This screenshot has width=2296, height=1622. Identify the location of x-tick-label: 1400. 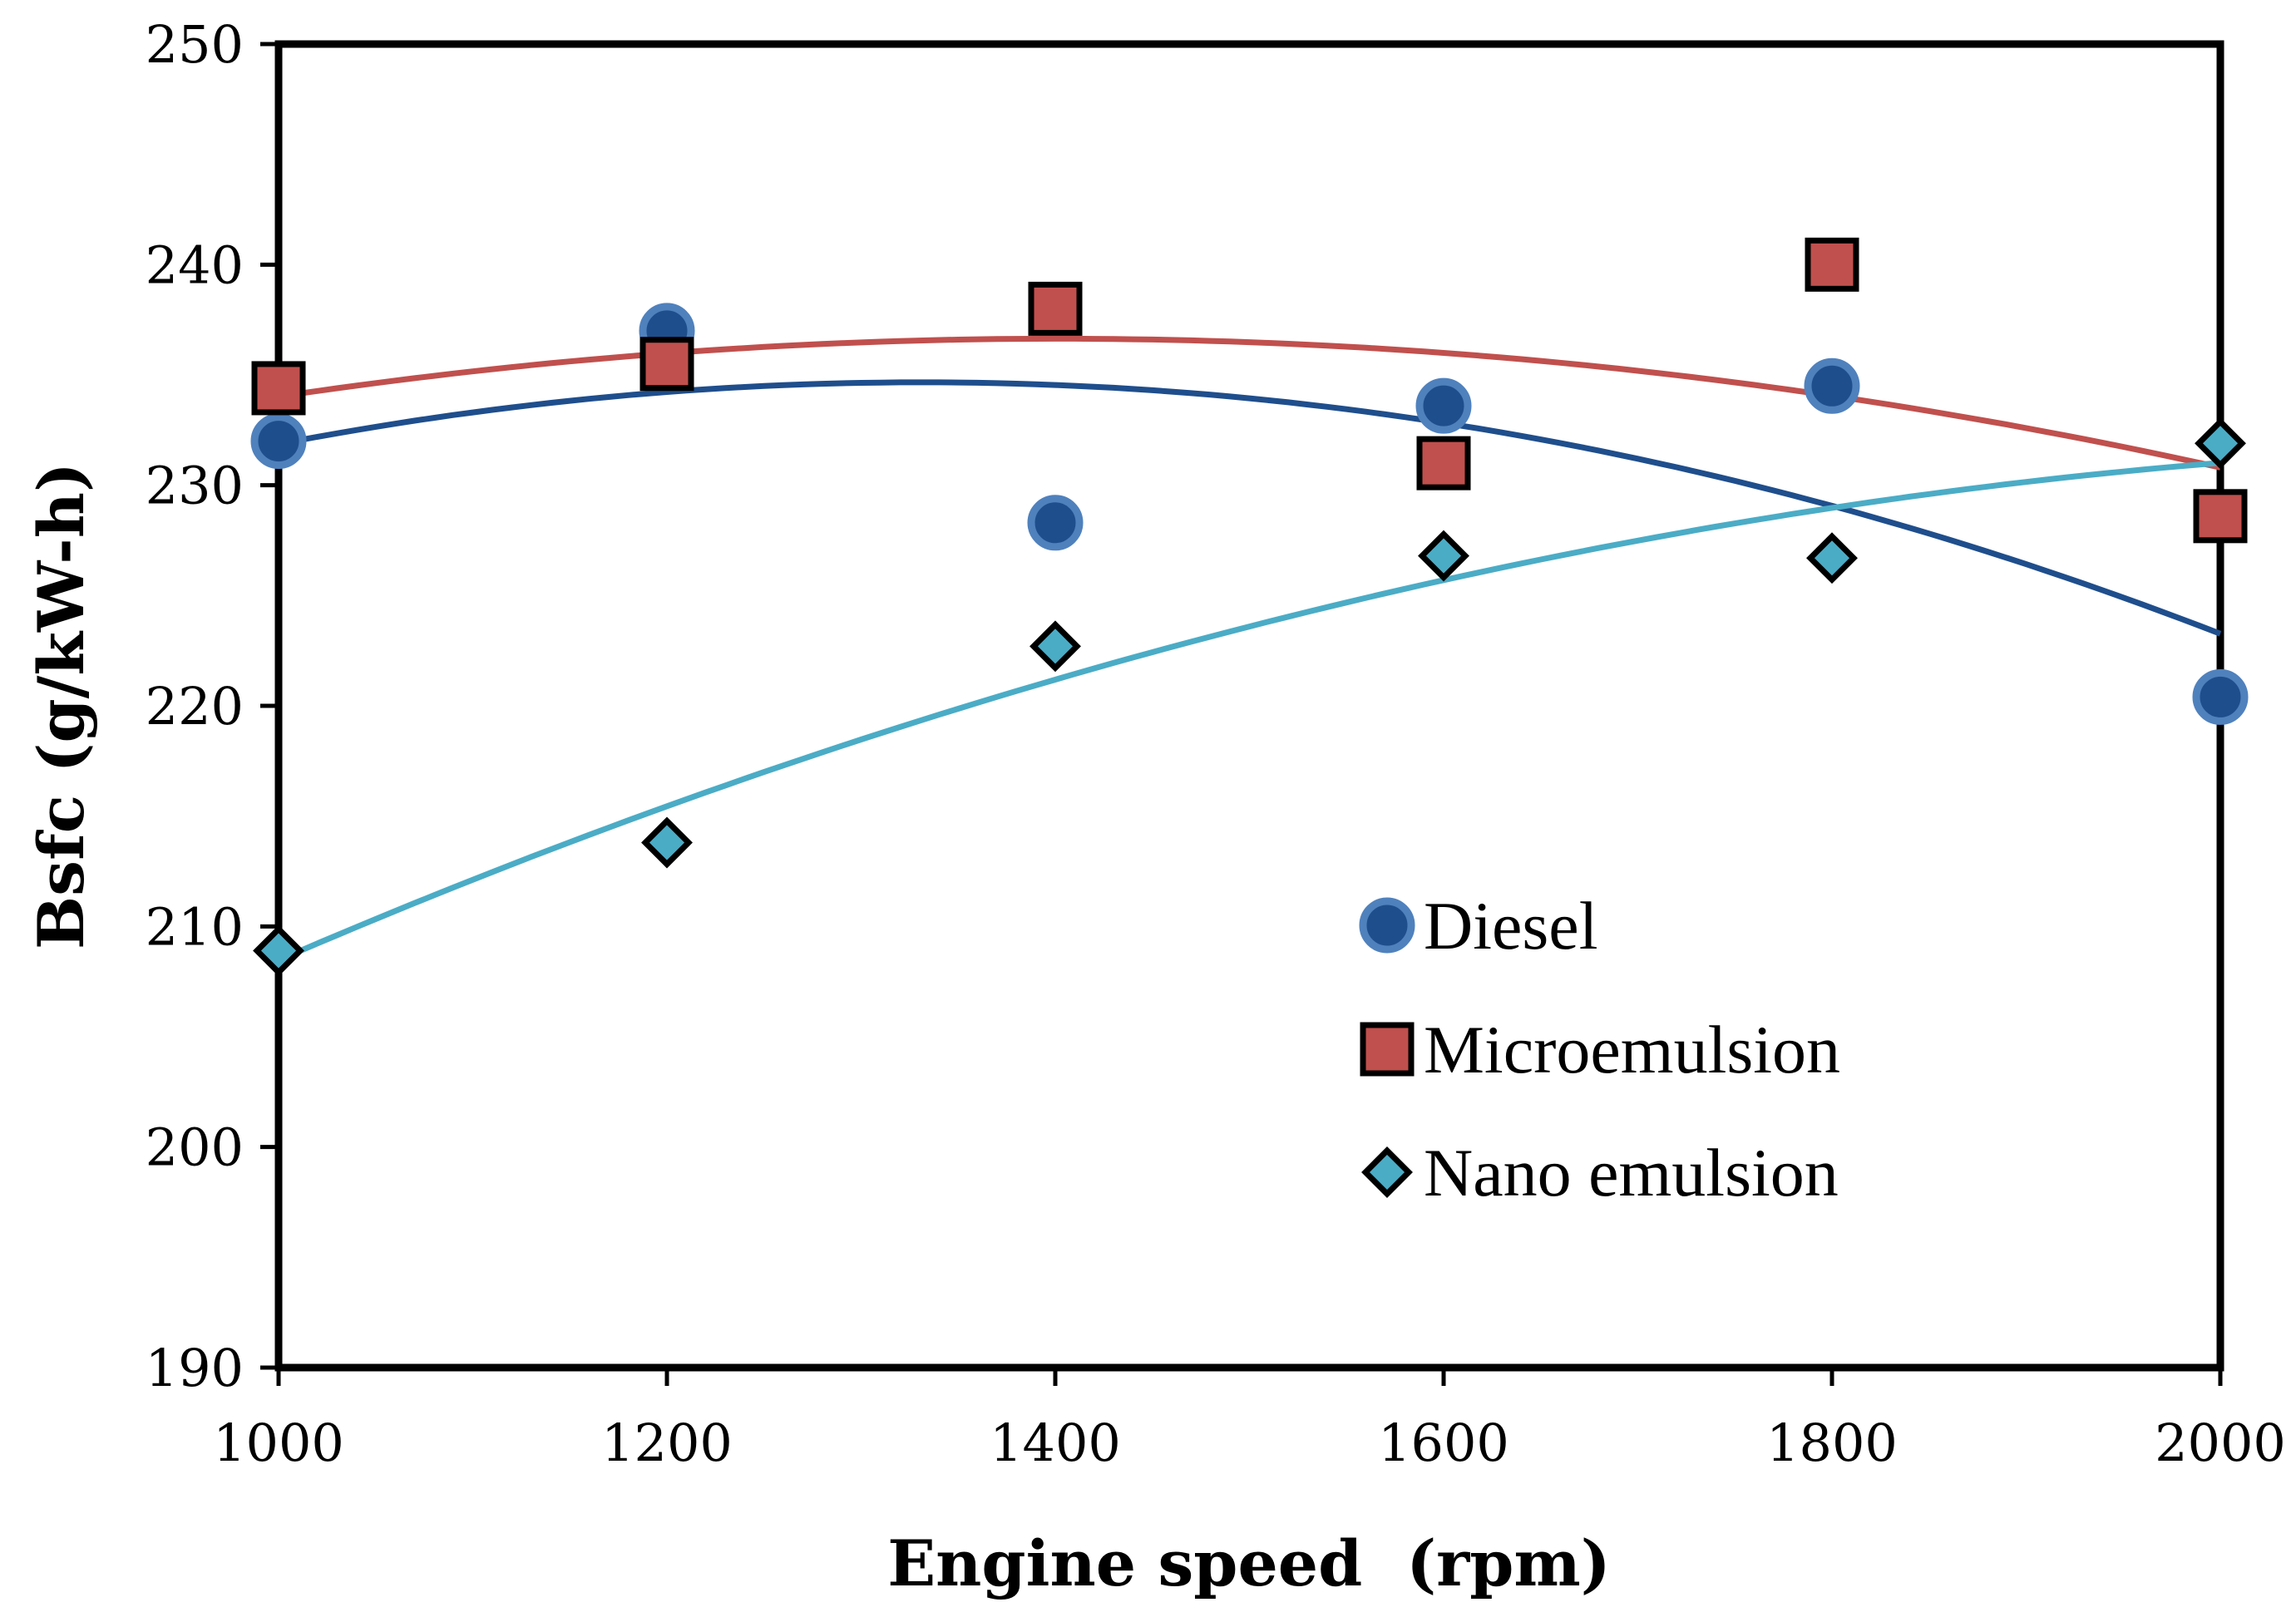
(1055, 1442).